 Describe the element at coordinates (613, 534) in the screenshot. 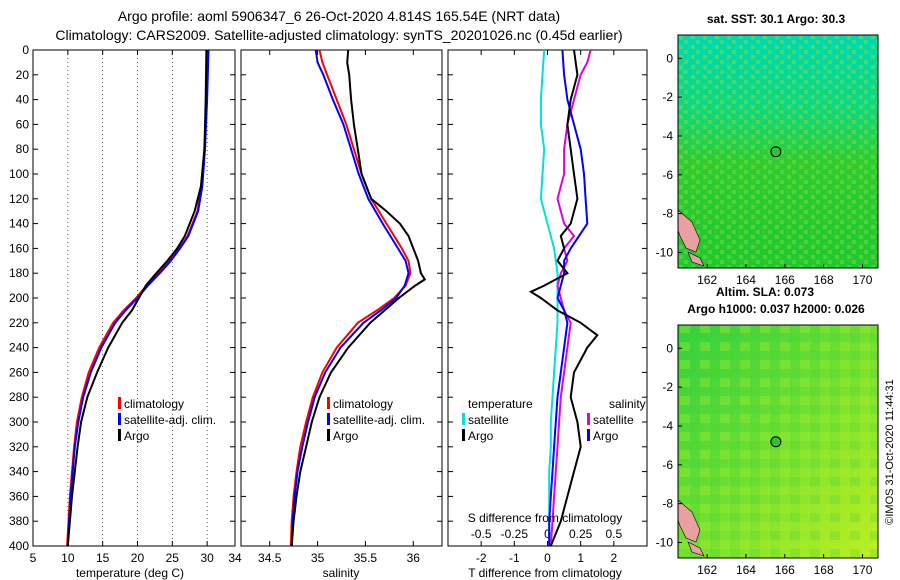

I see `x-top-tick-label: 0.5` at that location.